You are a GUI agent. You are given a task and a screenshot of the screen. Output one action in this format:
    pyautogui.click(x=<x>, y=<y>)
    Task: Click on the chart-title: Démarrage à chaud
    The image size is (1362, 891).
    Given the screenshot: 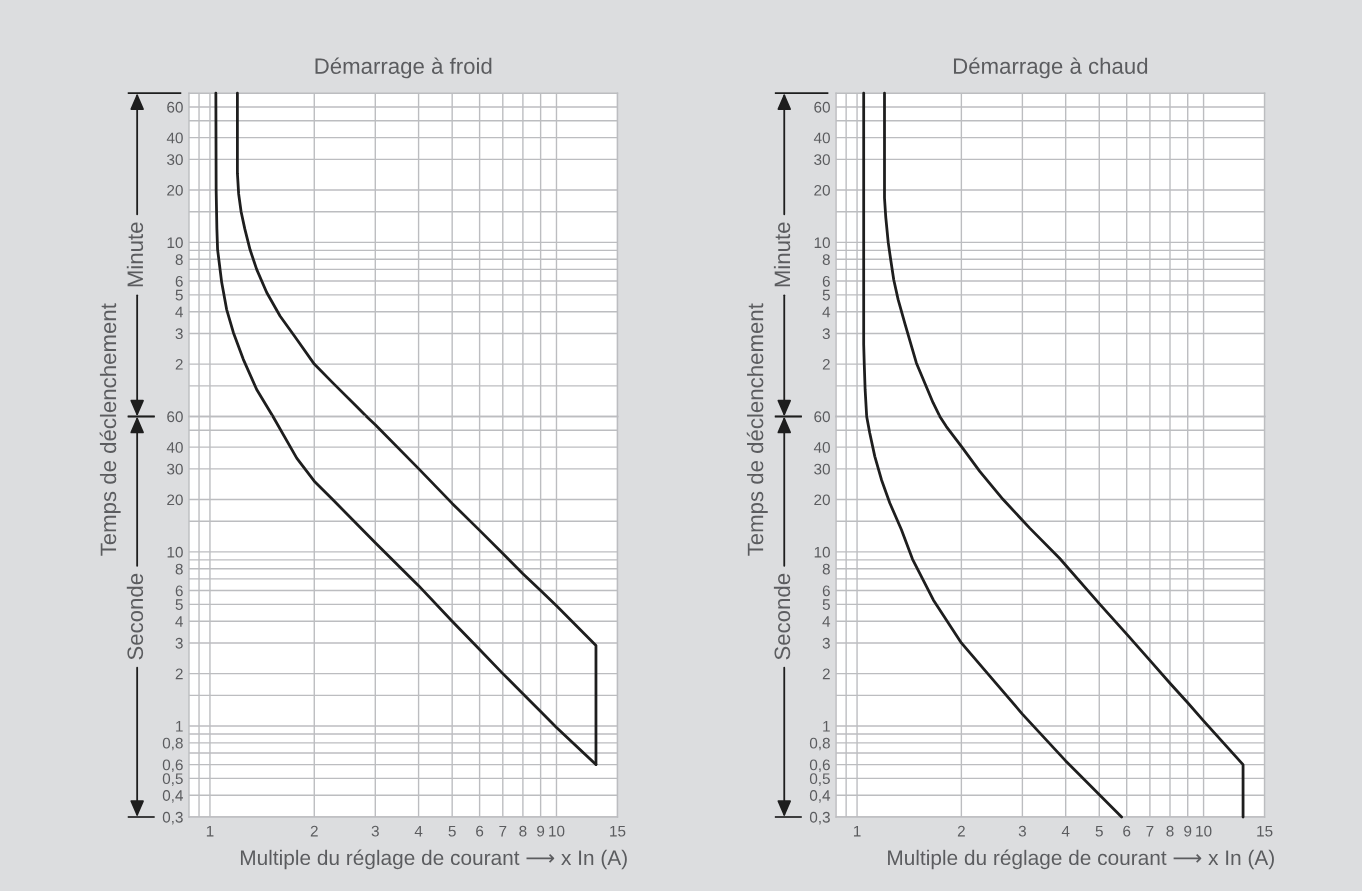 What is the action you would take?
    pyautogui.click(x=1050, y=68)
    